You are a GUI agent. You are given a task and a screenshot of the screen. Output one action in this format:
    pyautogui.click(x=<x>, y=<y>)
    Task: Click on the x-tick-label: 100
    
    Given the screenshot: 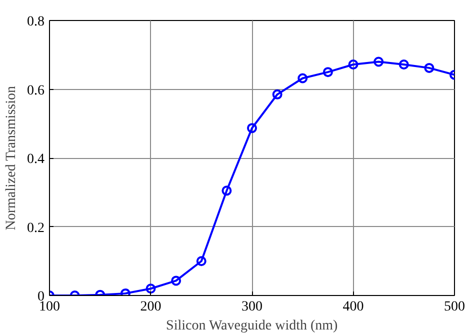 What is the action you would take?
    pyautogui.click(x=49, y=307)
    